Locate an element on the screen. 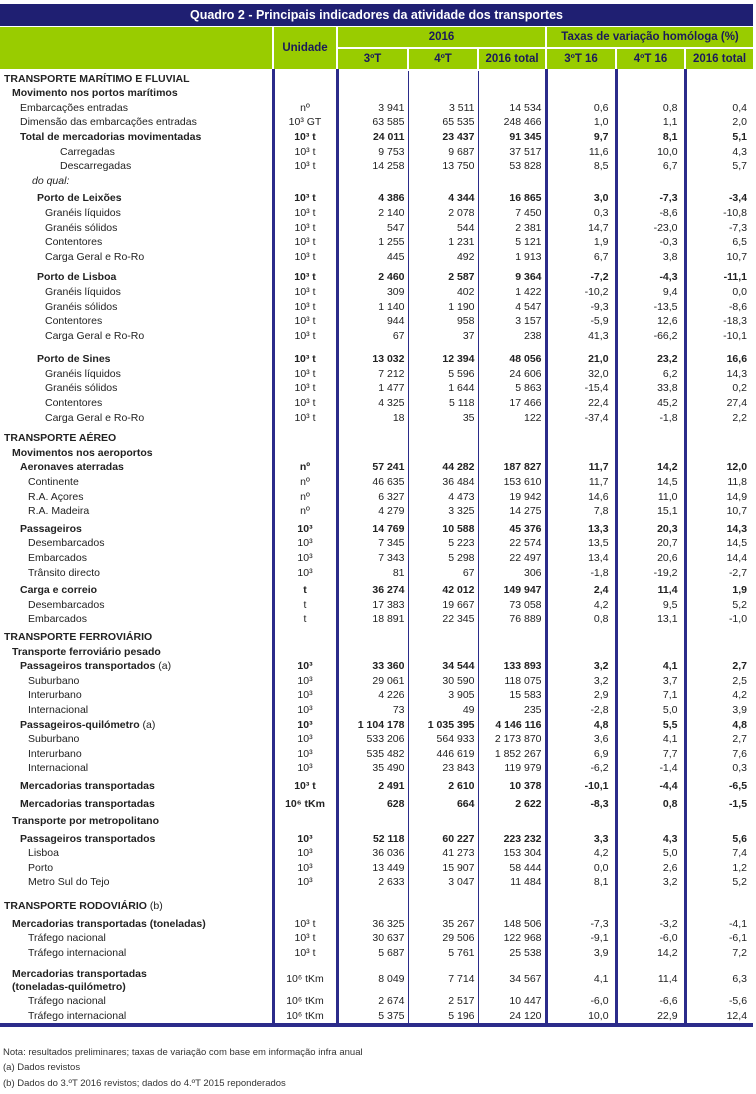  row-label: Interurbano is located at coordinates (136, 695).